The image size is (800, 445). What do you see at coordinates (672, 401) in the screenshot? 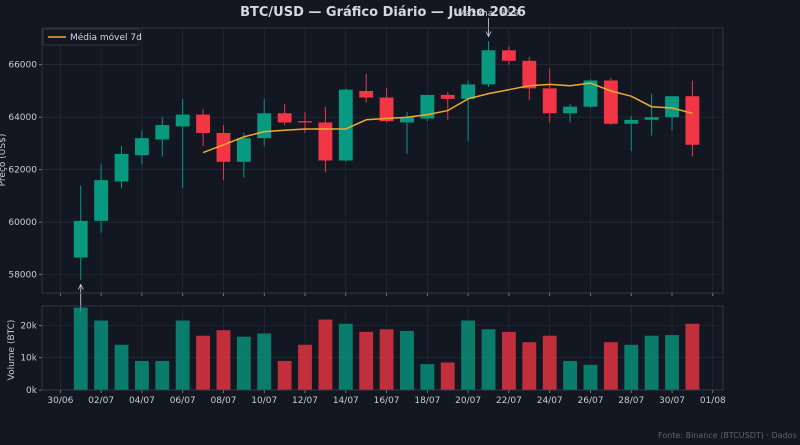
I see `x-tick-label: 30/07` at bounding box center [672, 401].